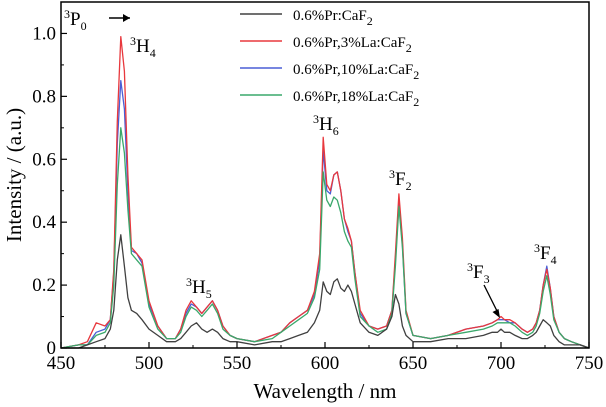 This screenshot has width=606, height=407. I want to click on y-tick-label: 0, so click(52, 348).